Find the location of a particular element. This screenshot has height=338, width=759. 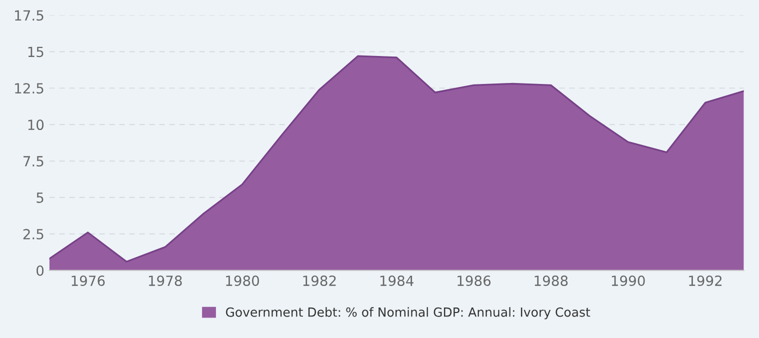

legend-label: Government Debt: % of Nominal GDP: Annual: Ivory Coast is located at coordinates (408, 313).